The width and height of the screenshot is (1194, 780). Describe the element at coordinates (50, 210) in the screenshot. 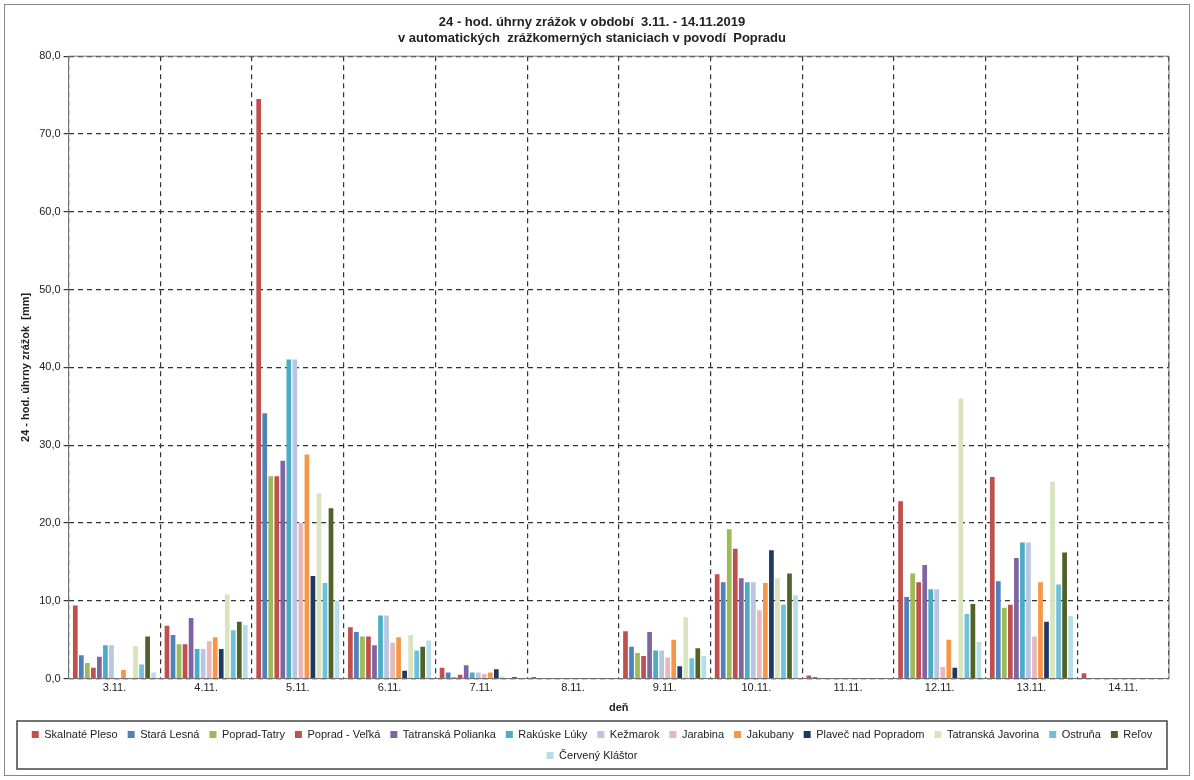

I see `y-tick-label: 60,0` at that location.